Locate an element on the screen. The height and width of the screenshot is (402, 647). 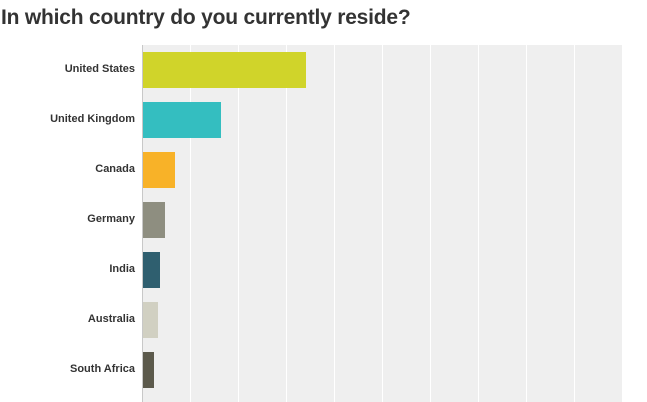
category-label: Canada is located at coordinates (115, 169).